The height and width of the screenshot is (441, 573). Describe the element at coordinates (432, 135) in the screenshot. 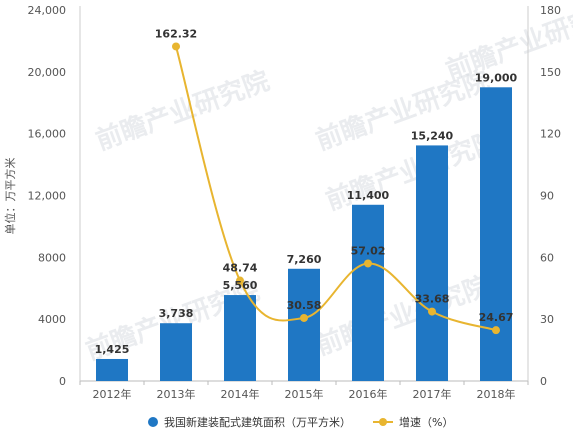

I see `bar-value-label: 15,240` at that location.